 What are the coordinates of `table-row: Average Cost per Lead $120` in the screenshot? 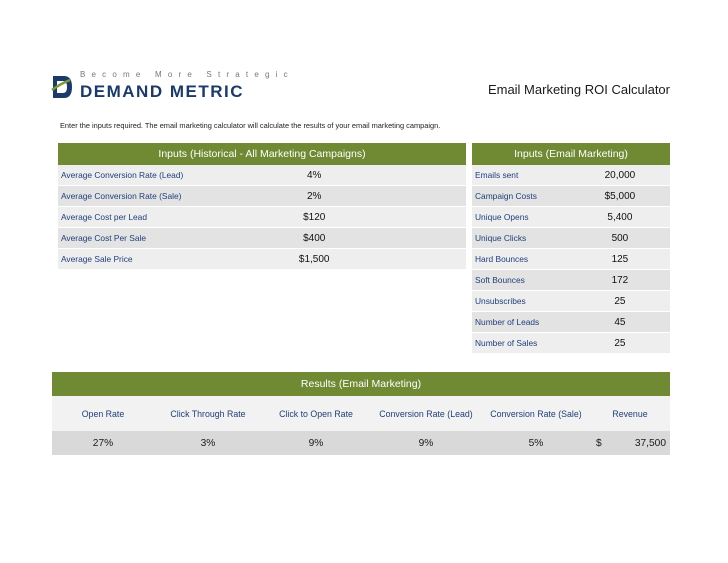 It's located at (262, 217).